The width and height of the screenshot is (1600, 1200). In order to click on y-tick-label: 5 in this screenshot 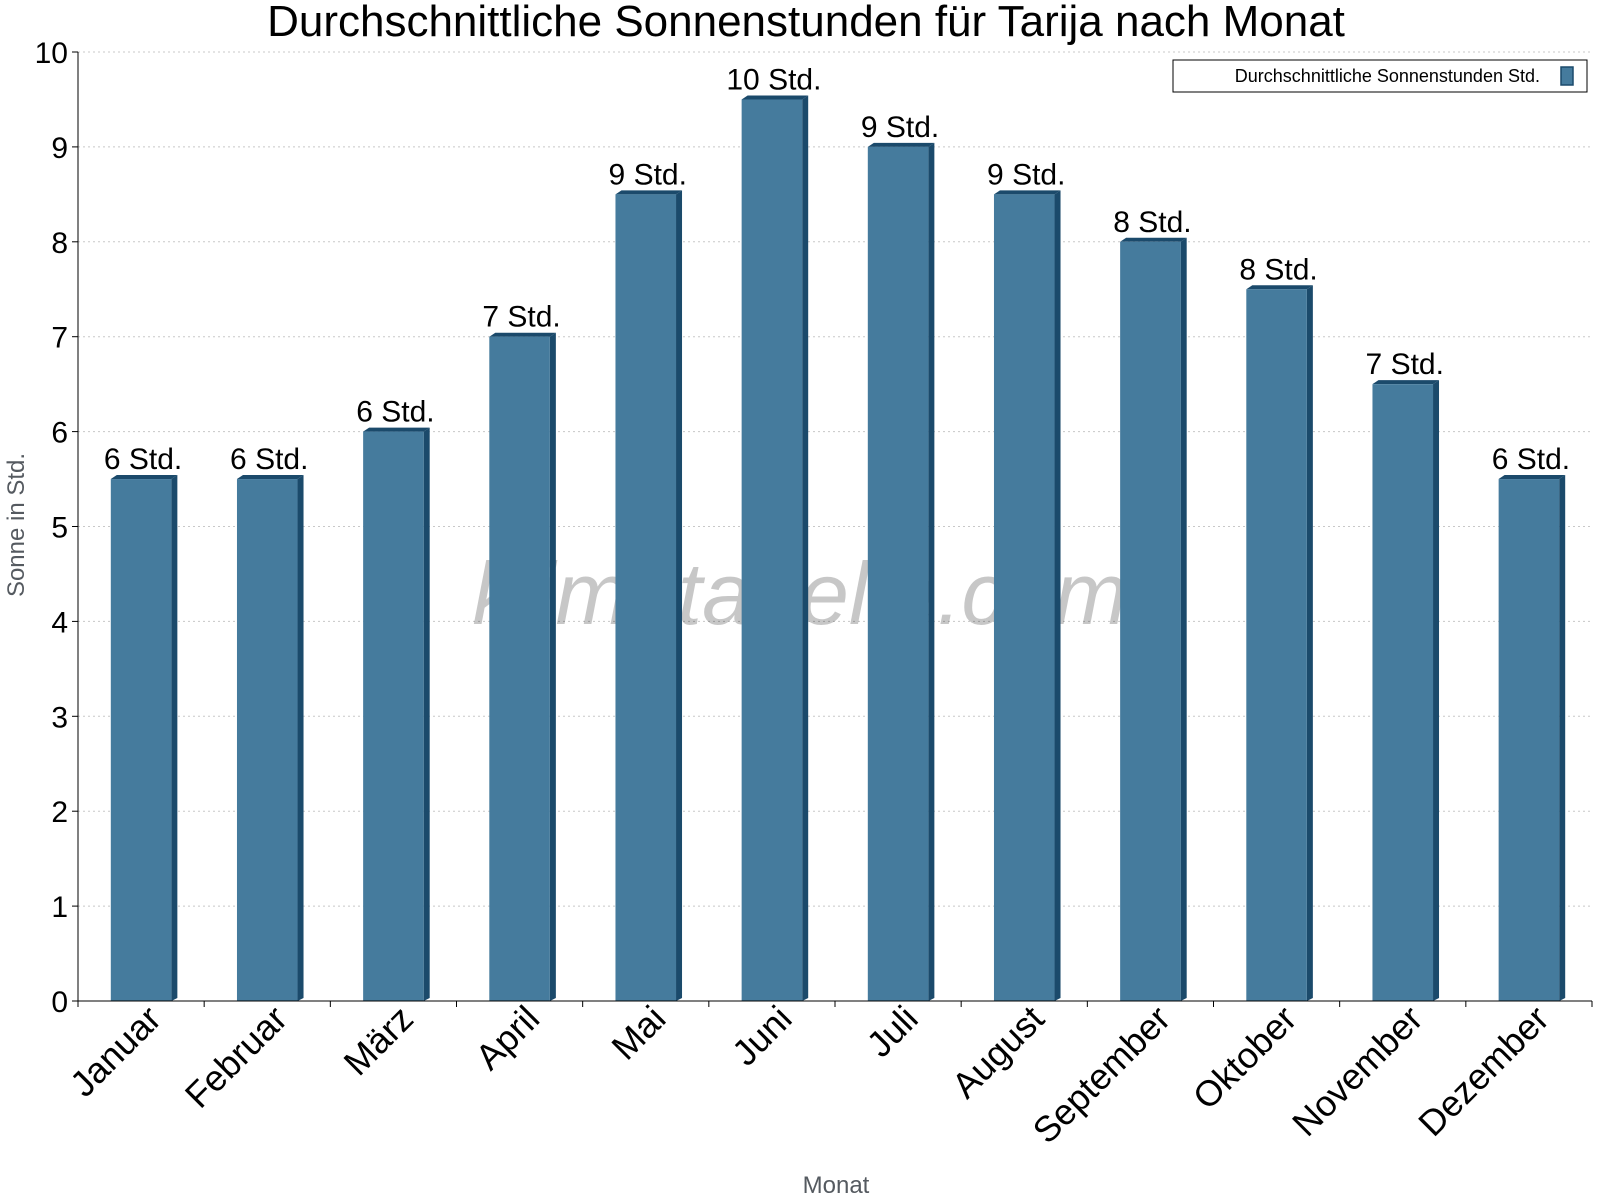, I will do `click(59, 528)`.